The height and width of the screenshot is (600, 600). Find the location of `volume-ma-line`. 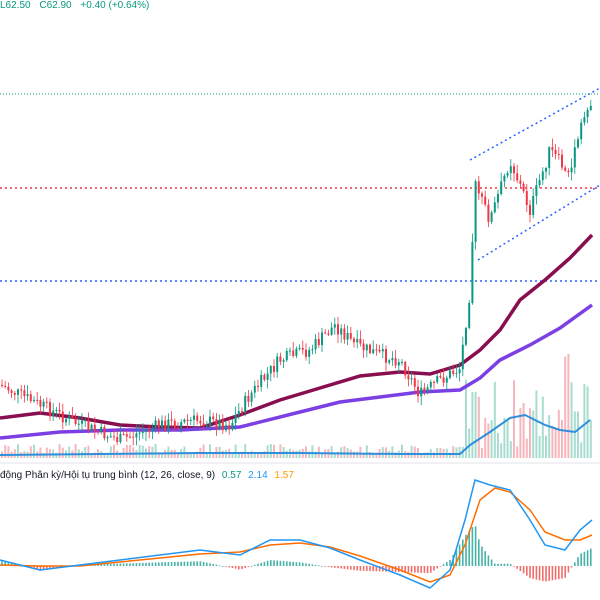

volume-ma-line is located at coordinates (295, 434).